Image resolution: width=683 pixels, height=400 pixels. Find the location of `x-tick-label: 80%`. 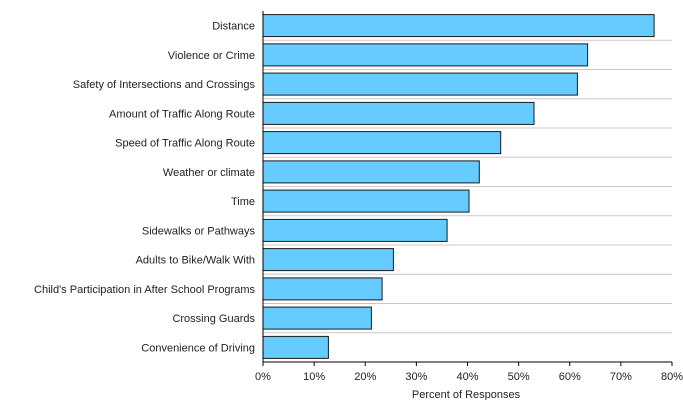

x-tick-label: 80% is located at coordinates (672, 377).